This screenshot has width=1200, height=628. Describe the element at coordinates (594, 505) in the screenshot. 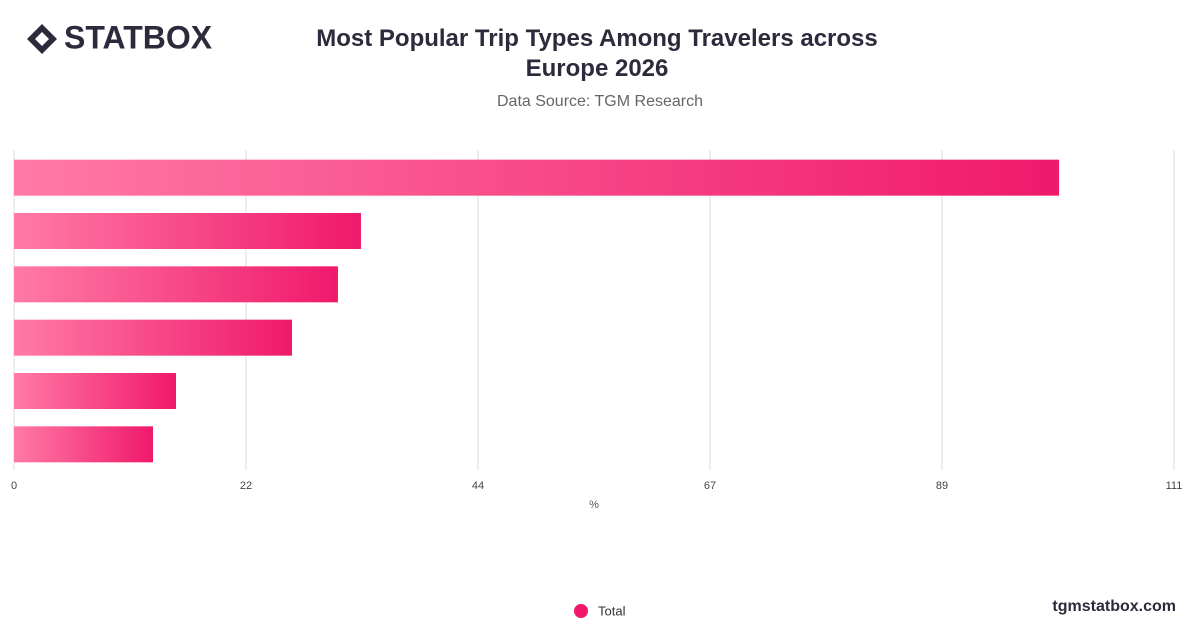

I see `x-axis-label: %` at that location.